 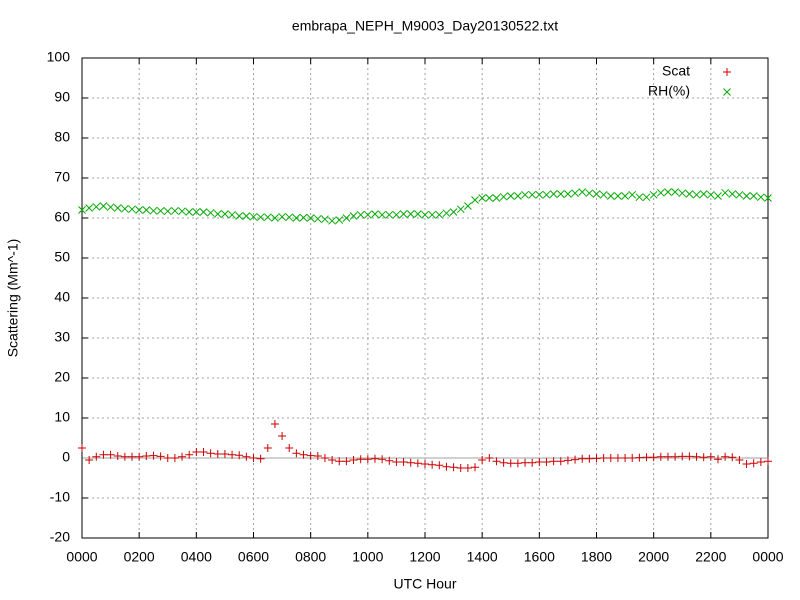 I want to click on x-tick-label: 1000, so click(x=367, y=557).